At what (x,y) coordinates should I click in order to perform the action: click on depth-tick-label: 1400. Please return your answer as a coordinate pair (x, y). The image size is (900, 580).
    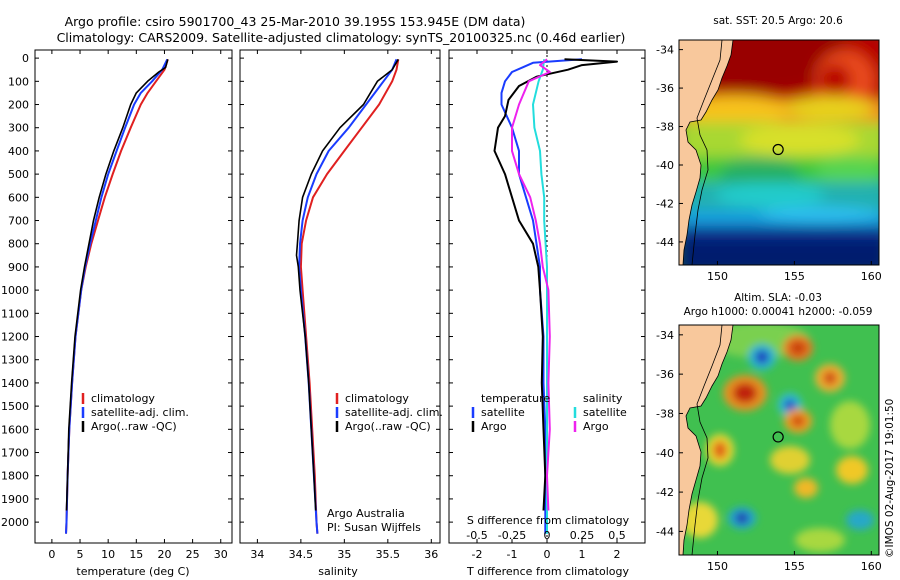
    Looking at the image, I should click on (15, 383).